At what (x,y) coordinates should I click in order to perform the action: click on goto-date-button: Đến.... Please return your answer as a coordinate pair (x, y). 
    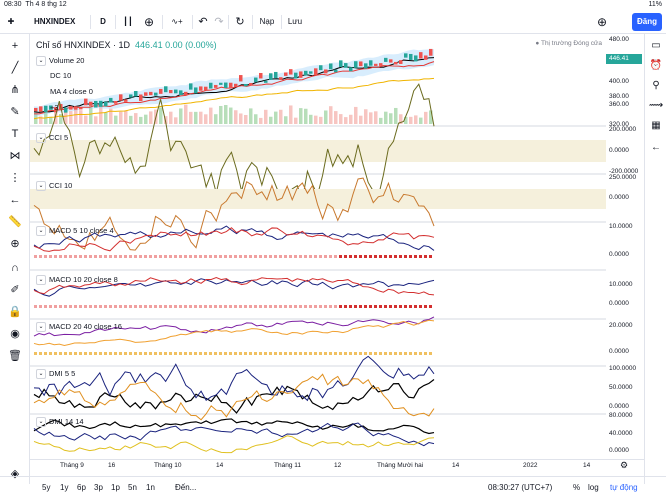
    Looking at the image, I should click on (186, 487).